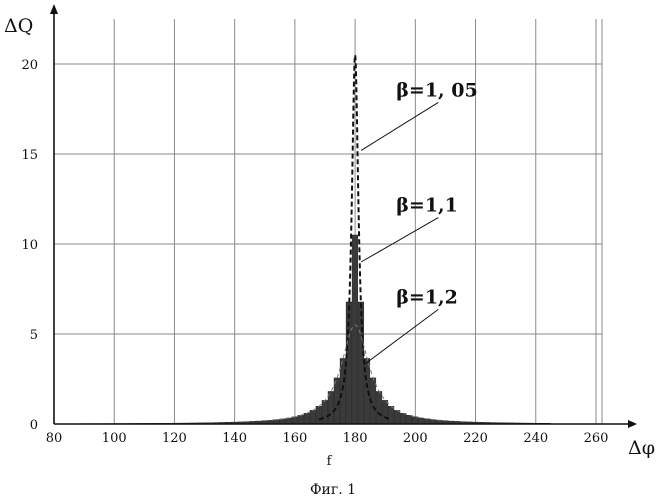 The width and height of the screenshot is (662, 500). Describe the element at coordinates (174, 438) in the screenshot. I see `x-tick-label: 120` at that location.